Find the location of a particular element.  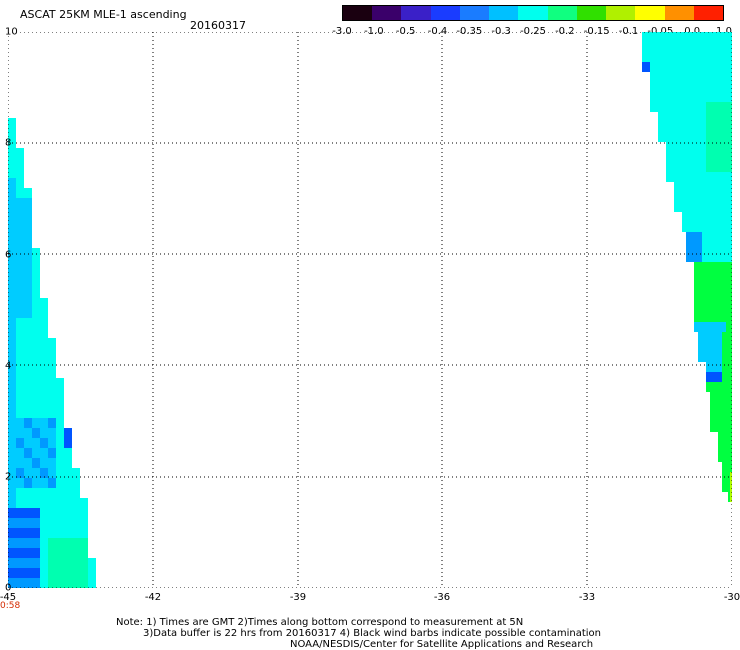

latitude-tick: 0 is located at coordinates (8, 588).